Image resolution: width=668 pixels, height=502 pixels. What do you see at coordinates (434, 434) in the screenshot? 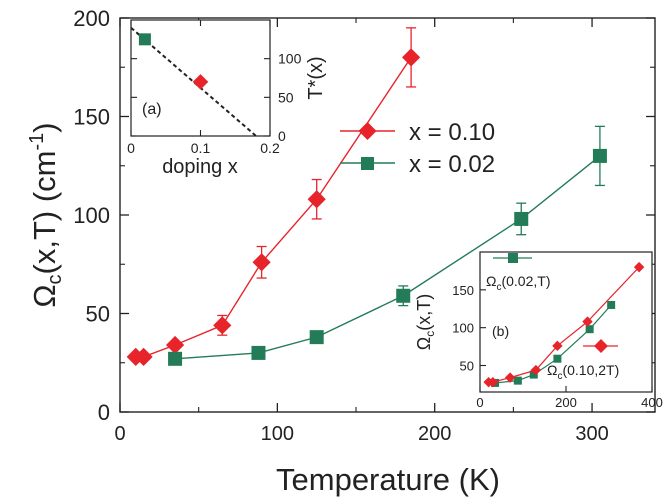
I see `x-tick-label: 200` at bounding box center [434, 434].